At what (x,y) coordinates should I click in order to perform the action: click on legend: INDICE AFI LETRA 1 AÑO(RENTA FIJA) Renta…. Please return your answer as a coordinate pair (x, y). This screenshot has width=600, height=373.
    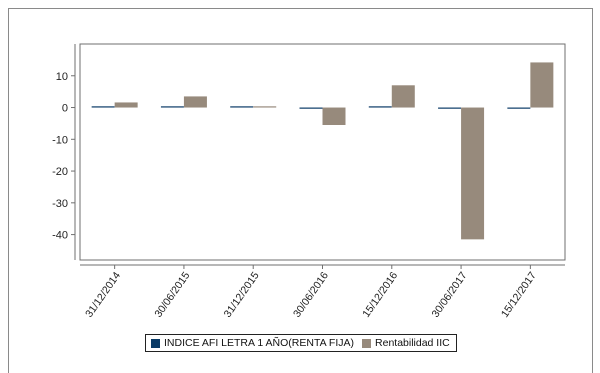
    Looking at the image, I should click on (301, 343).